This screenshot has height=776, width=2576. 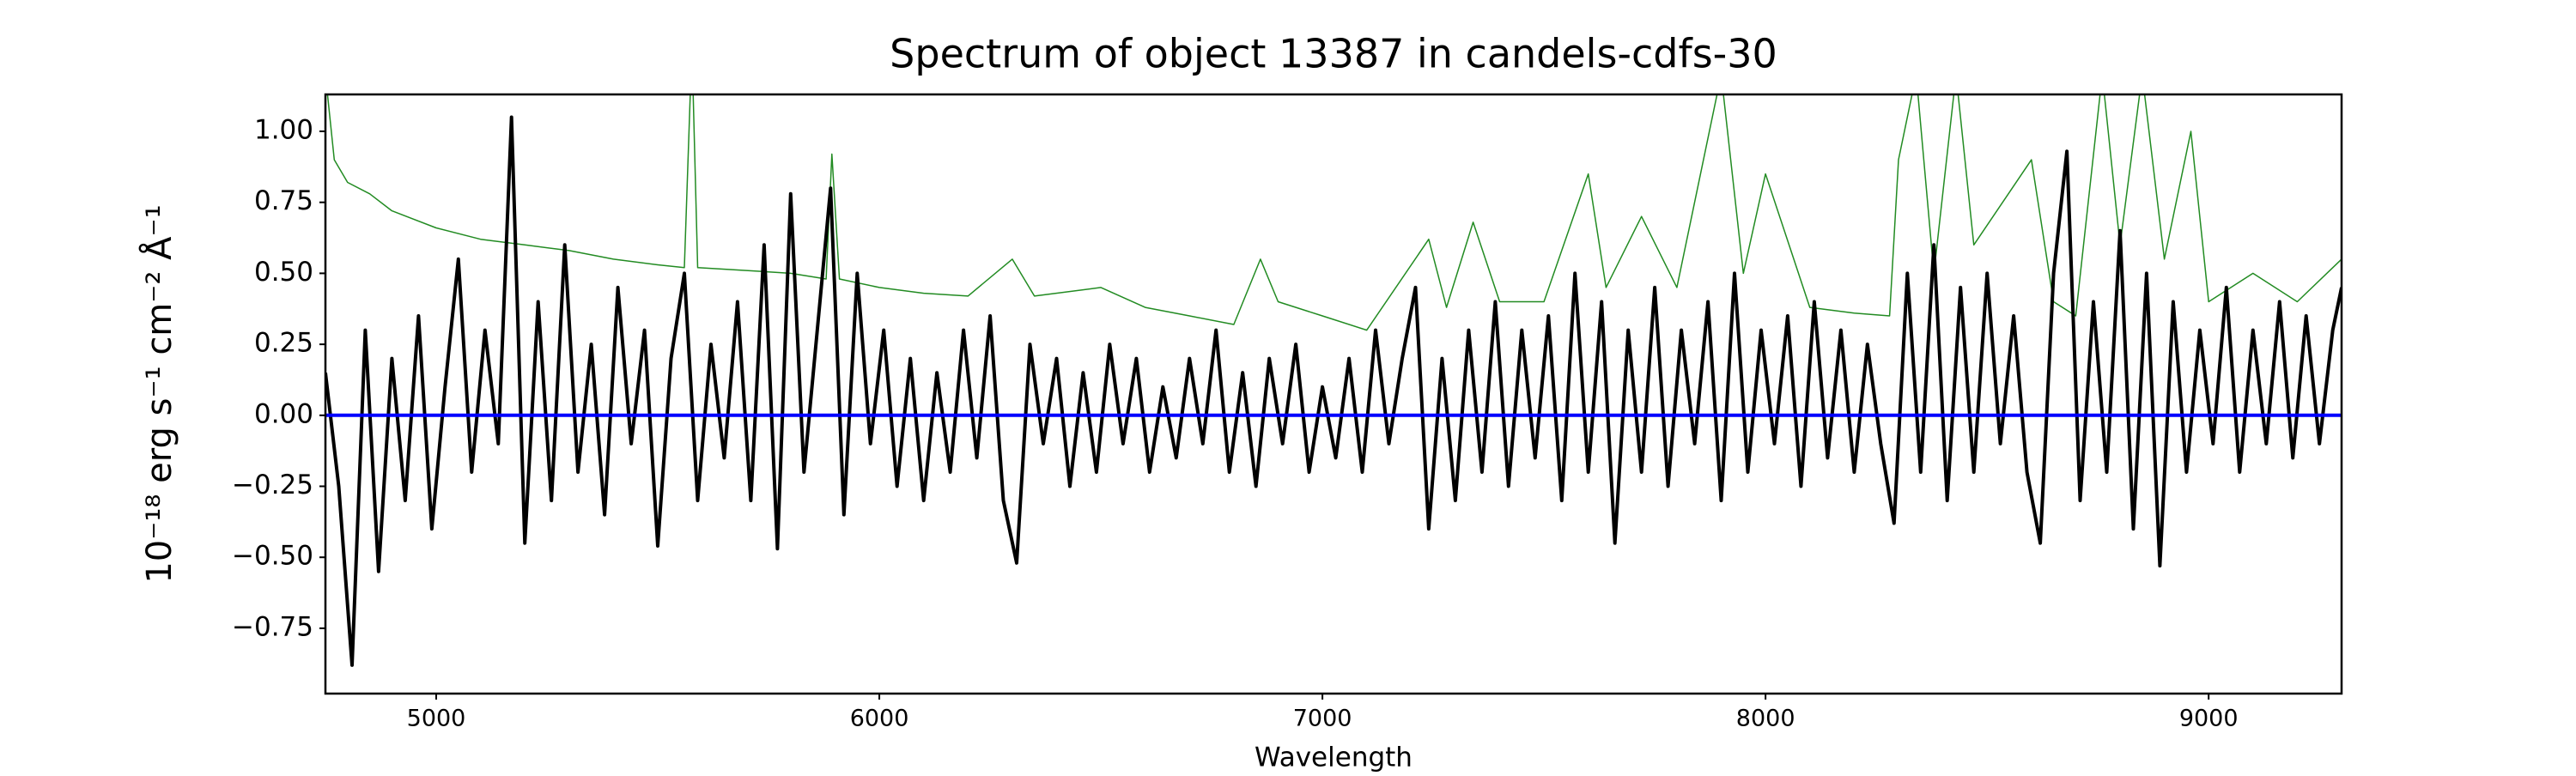 What do you see at coordinates (436, 719) in the screenshot?
I see `x-tick-label: 5000` at bounding box center [436, 719].